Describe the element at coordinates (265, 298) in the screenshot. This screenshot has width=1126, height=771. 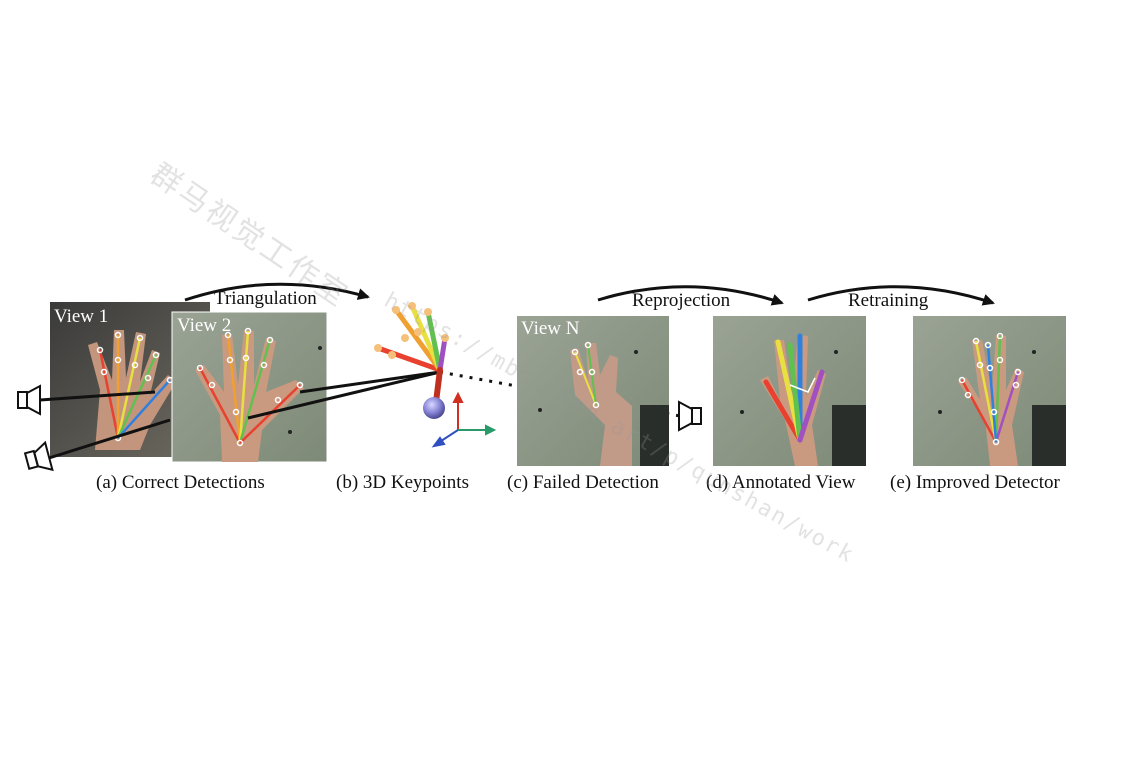
I see `triangulation-label: Triangulation` at that location.